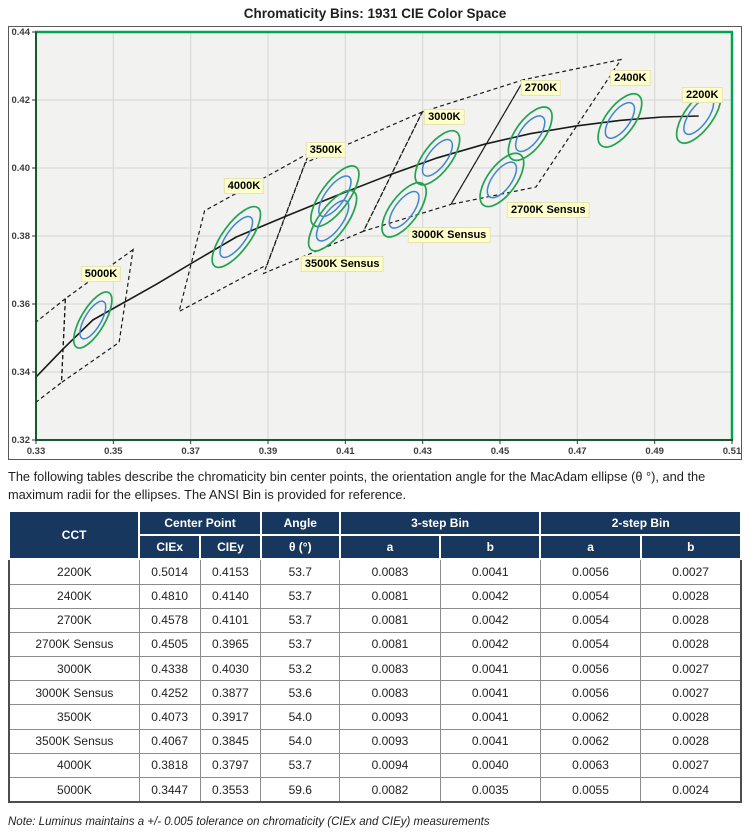  I want to click on cct-label: 3000K, so click(444, 117).